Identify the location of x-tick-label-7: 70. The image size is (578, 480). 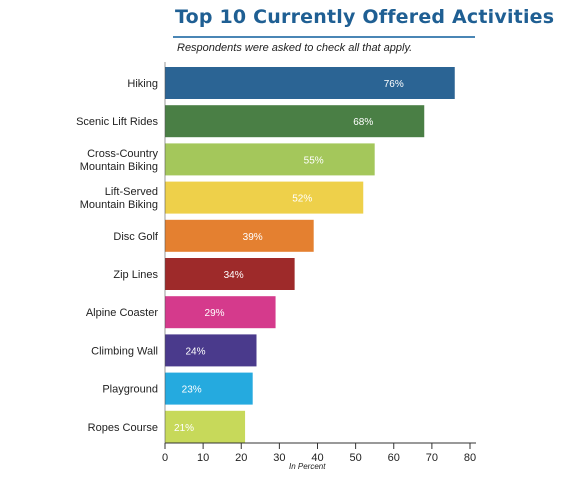
(432, 458).